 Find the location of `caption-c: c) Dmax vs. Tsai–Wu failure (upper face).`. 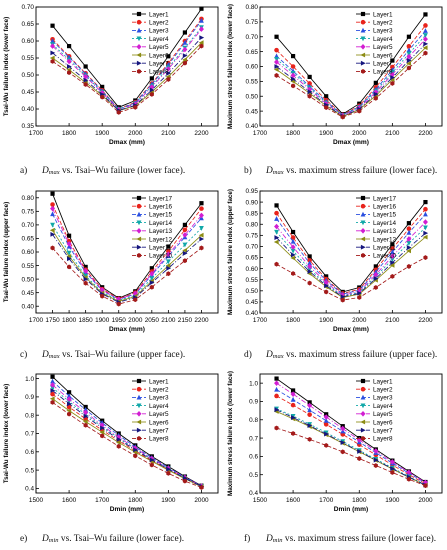

caption-c: c) Dmax vs. Tsai–Wu failure (upper face). is located at coordinates (103, 355).